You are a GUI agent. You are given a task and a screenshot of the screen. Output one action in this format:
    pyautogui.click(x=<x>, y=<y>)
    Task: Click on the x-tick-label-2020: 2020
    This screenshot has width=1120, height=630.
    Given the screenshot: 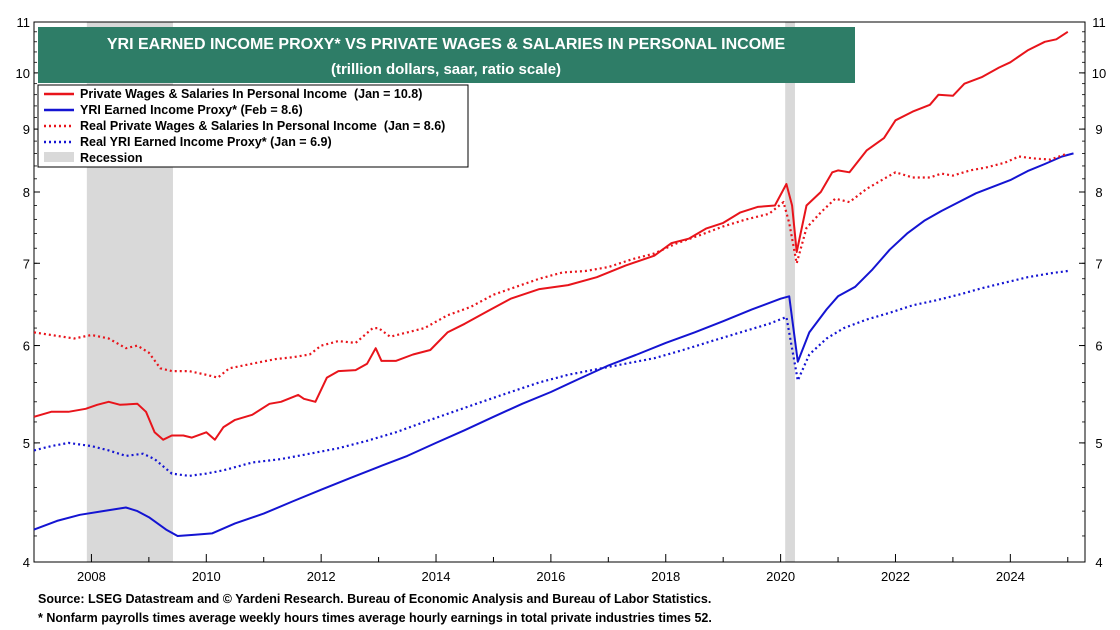 What is the action you would take?
    pyautogui.click(x=780, y=576)
    